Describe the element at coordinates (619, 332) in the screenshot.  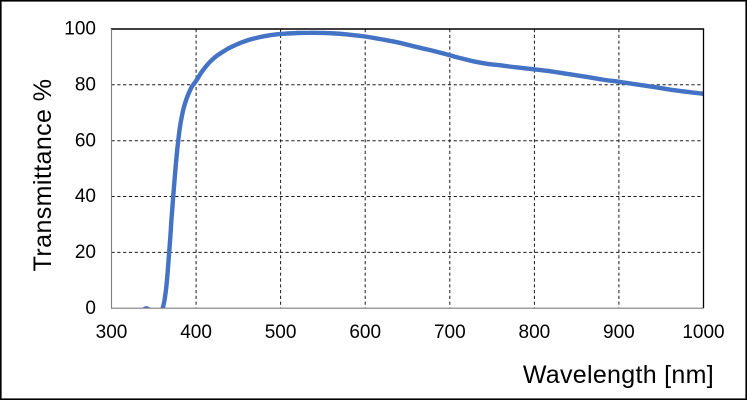
I see `svg-text: 900` at that location.